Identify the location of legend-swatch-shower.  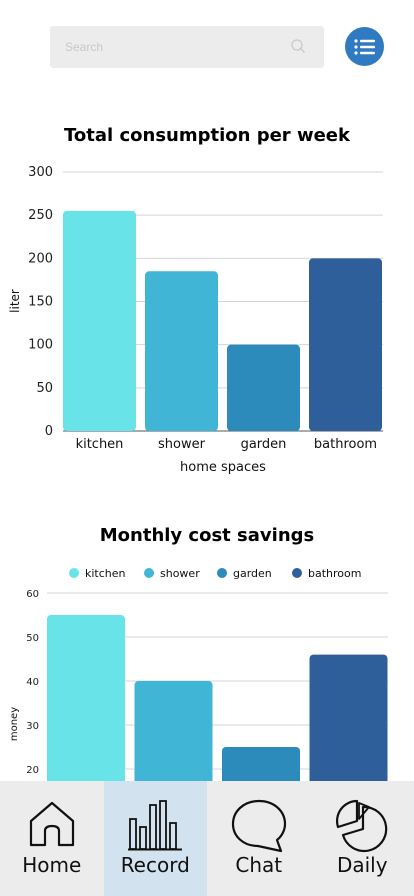
(149, 573).